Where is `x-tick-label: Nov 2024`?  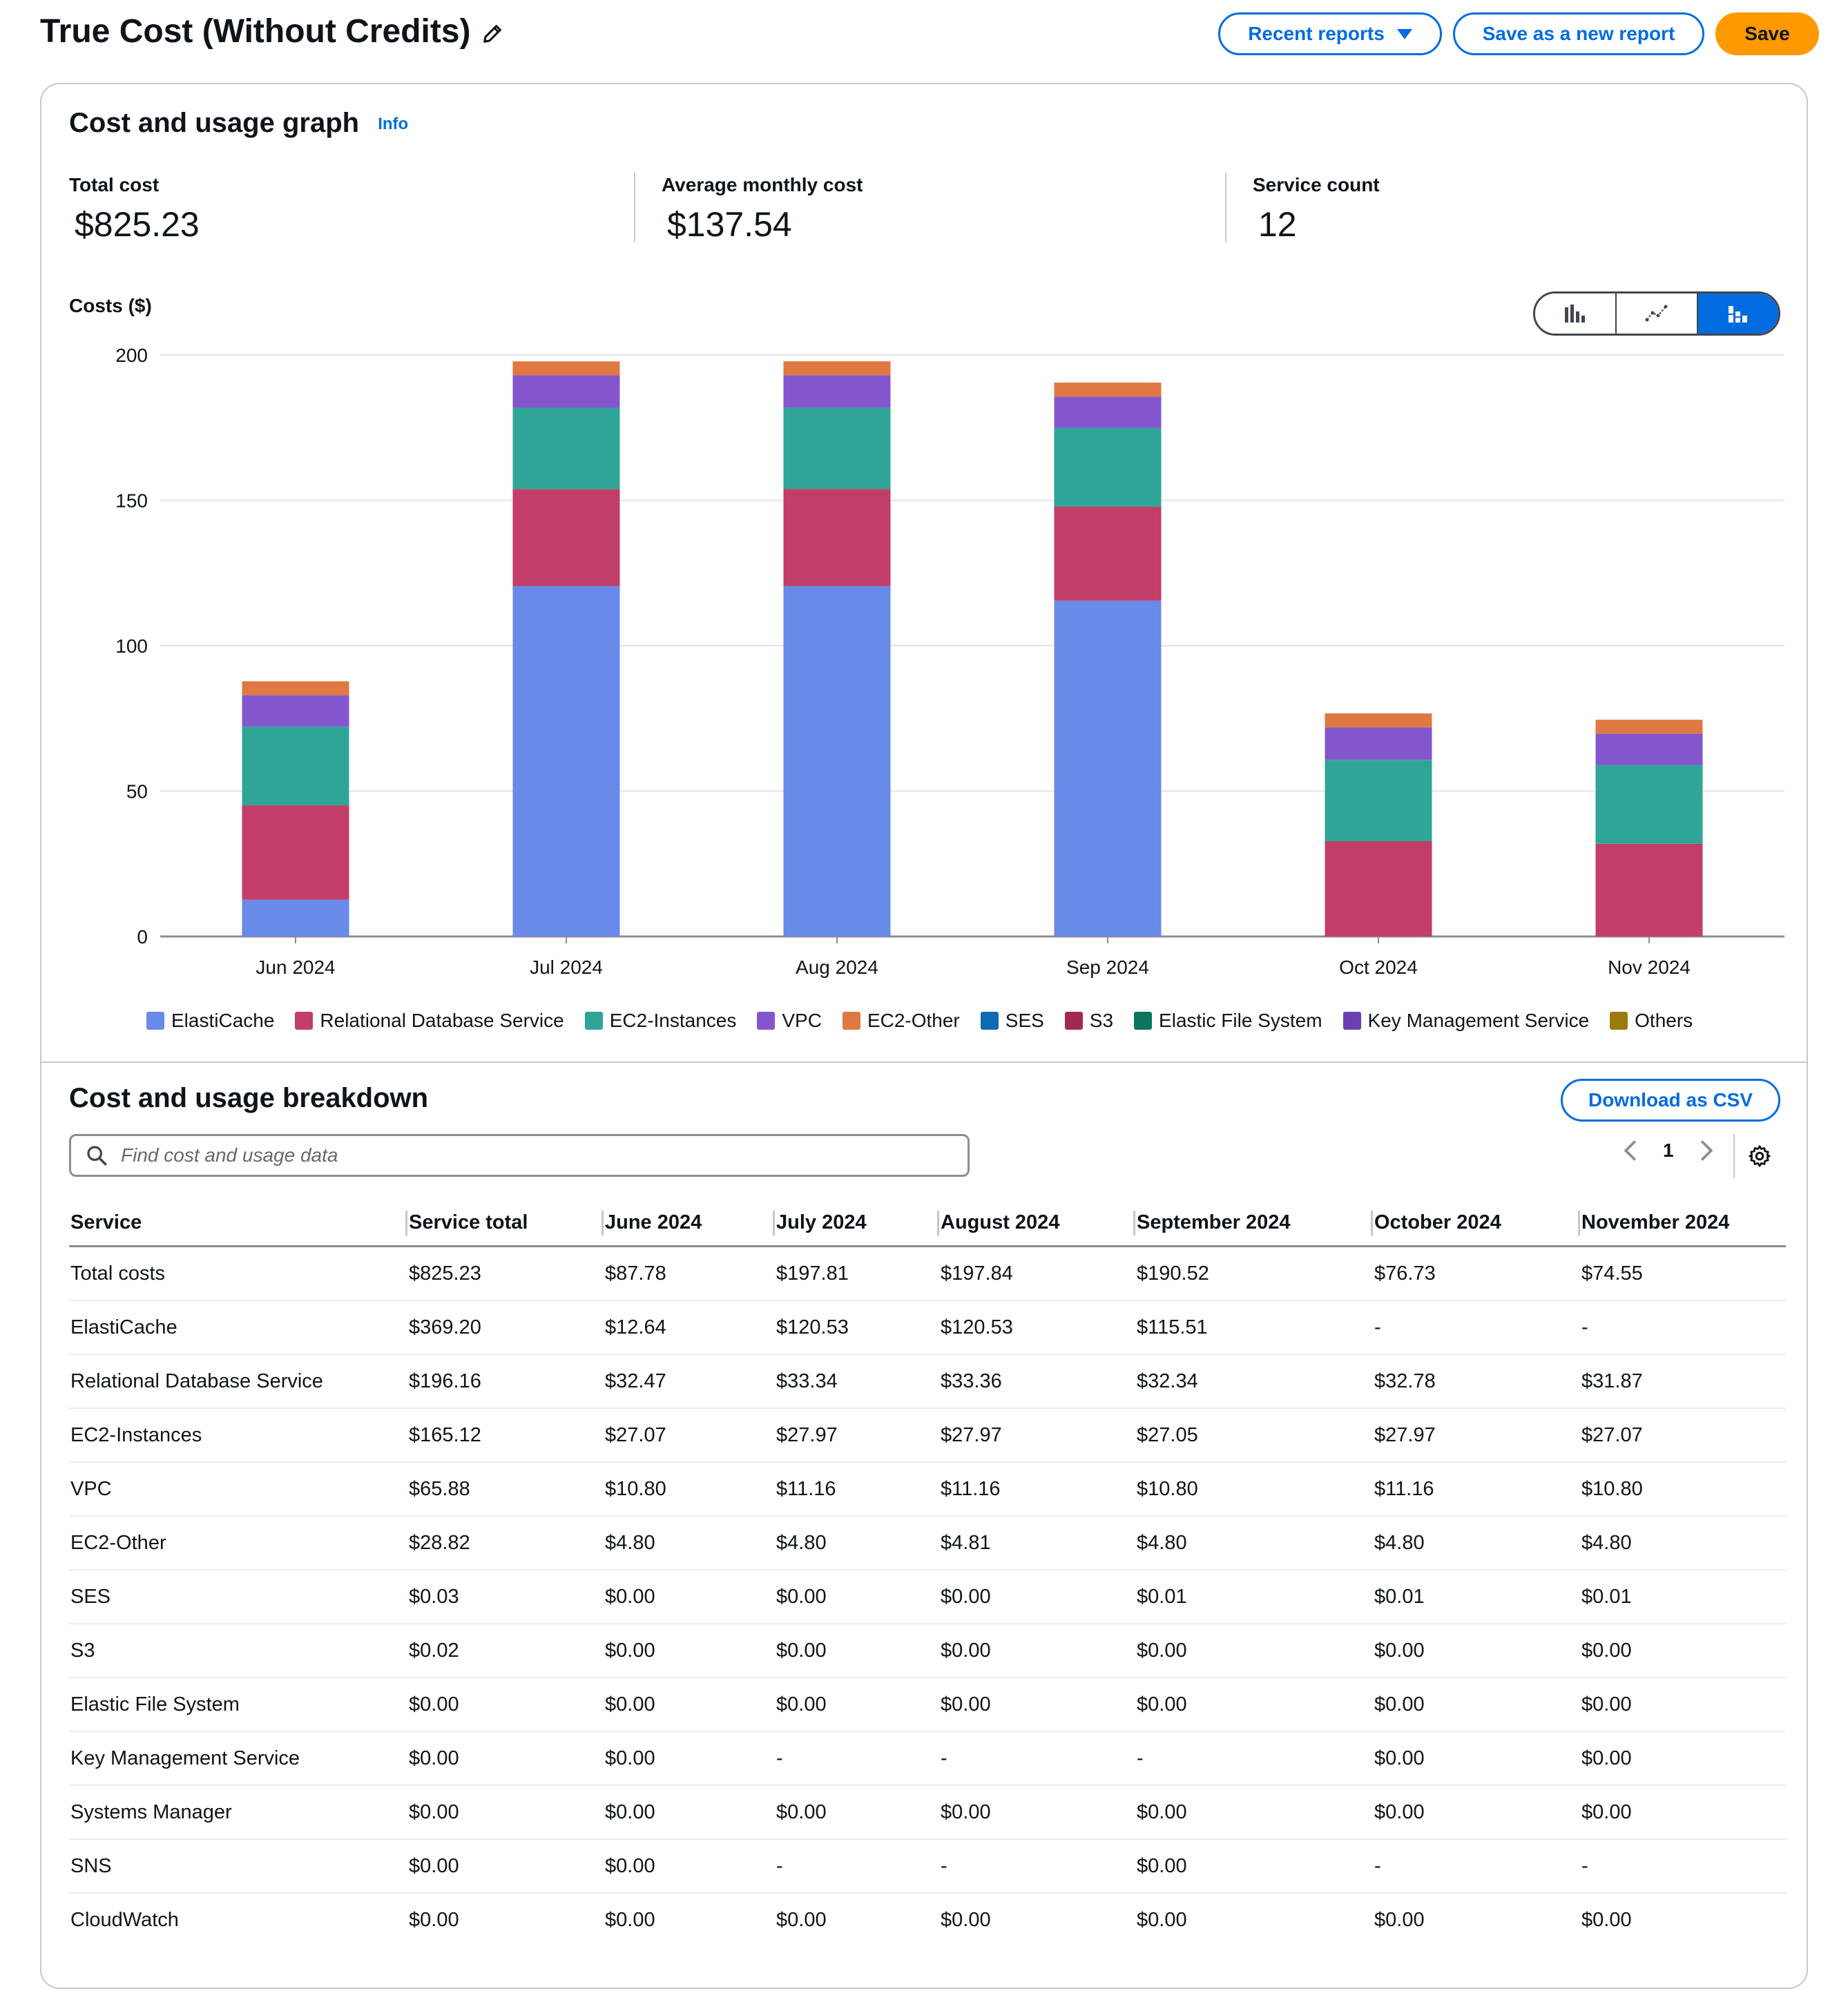 x-tick-label: Nov 2024 is located at coordinates (1649, 967).